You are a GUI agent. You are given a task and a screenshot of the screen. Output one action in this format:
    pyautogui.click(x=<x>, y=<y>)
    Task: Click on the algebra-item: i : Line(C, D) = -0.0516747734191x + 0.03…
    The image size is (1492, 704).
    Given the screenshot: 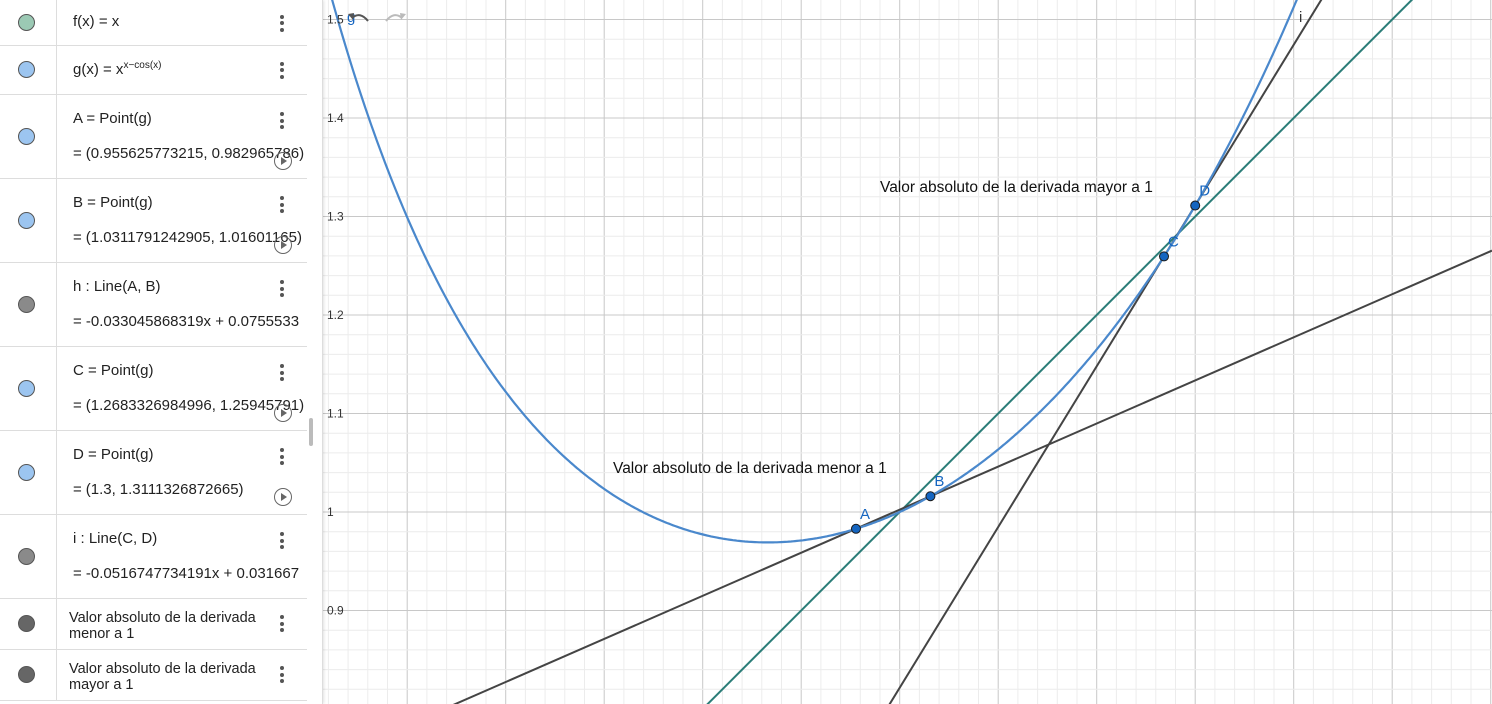 What is the action you would take?
    pyautogui.click(x=153, y=556)
    